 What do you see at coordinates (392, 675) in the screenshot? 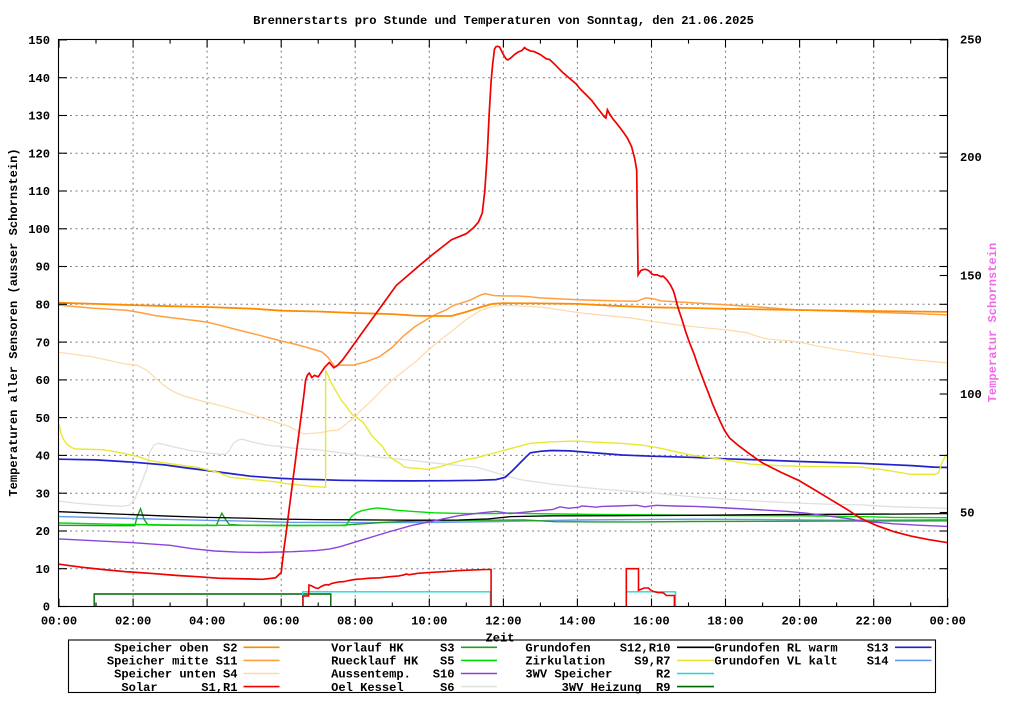
I see `svg-text: Aussentemp. S10` at bounding box center [392, 675].